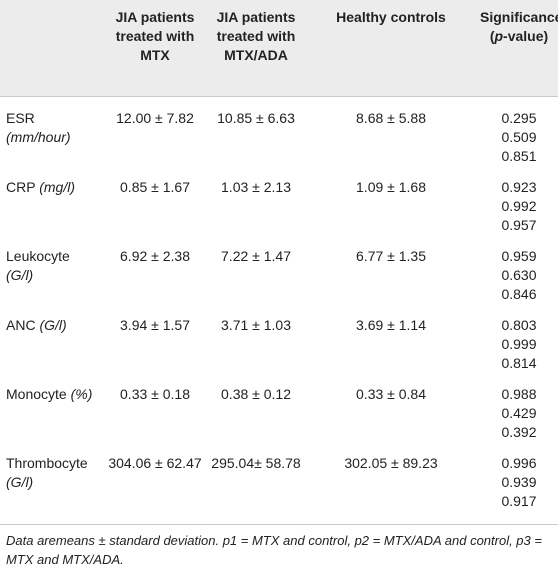  Describe the element at coordinates (519, 344) in the screenshot. I see `p-value: 0.999` at that location.